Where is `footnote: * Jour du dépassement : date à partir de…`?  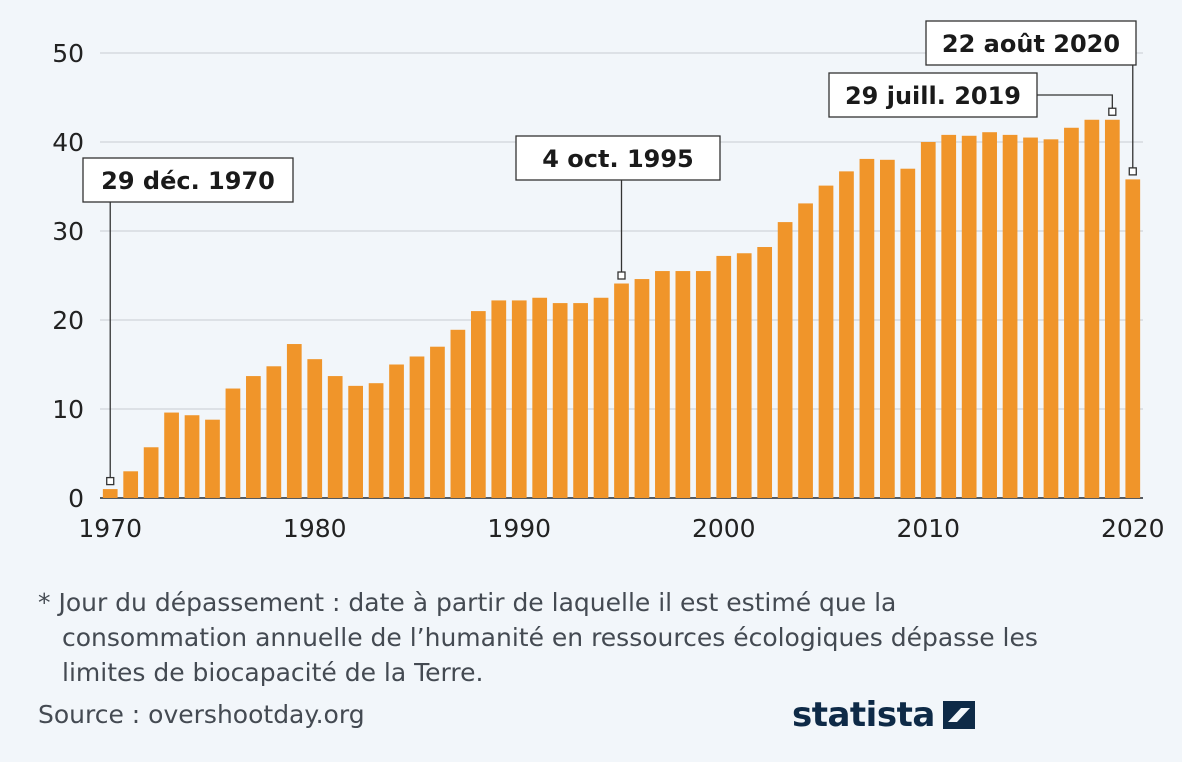 footnote: * Jour du dépassement : date à partir de… is located at coordinates (593, 637).